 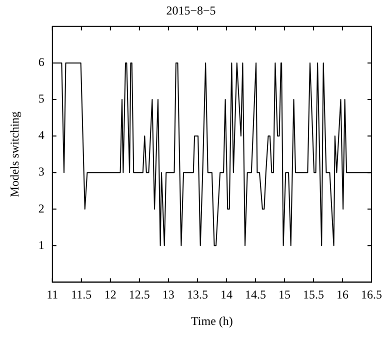 What do you see at coordinates (41, 245) in the screenshot?
I see `y-tick-label: 1` at bounding box center [41, 245].